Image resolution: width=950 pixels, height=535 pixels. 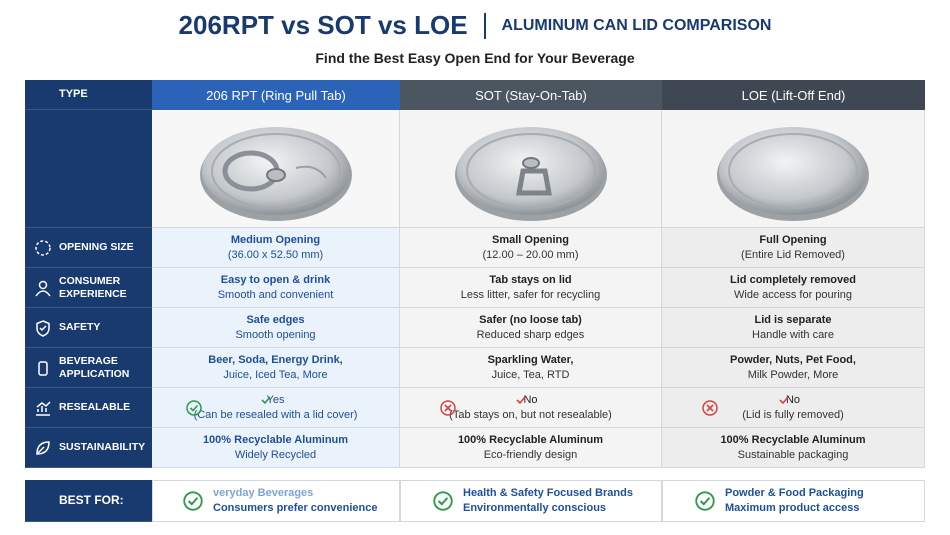 I want to click on cell-detail: (Lid is fully removed), so click(x=793, y=414).